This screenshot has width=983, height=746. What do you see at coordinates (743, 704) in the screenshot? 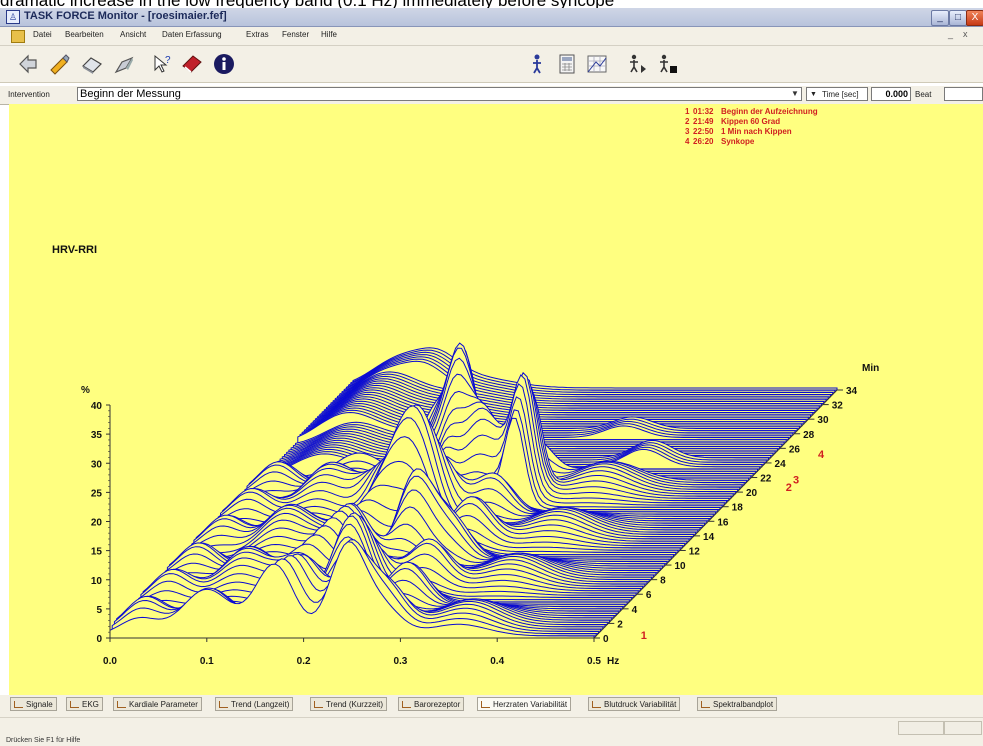
I see `tab-label: Spektralbandplot` at bounding box center [743, 704].